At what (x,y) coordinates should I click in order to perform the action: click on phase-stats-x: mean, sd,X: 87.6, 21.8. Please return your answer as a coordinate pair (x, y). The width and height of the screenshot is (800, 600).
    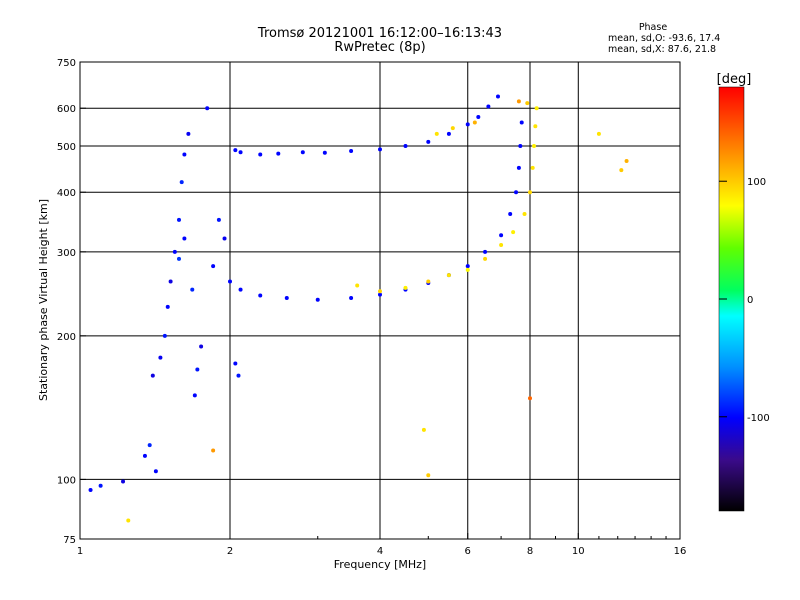
    Looking at the image, I should click on (662, 49).